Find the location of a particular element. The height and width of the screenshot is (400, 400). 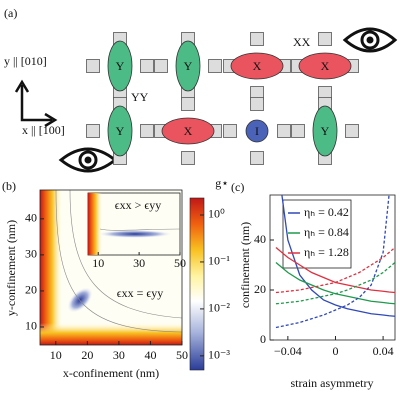

y-axis-title: confinement (nm) is located at coordinates (245, 265).